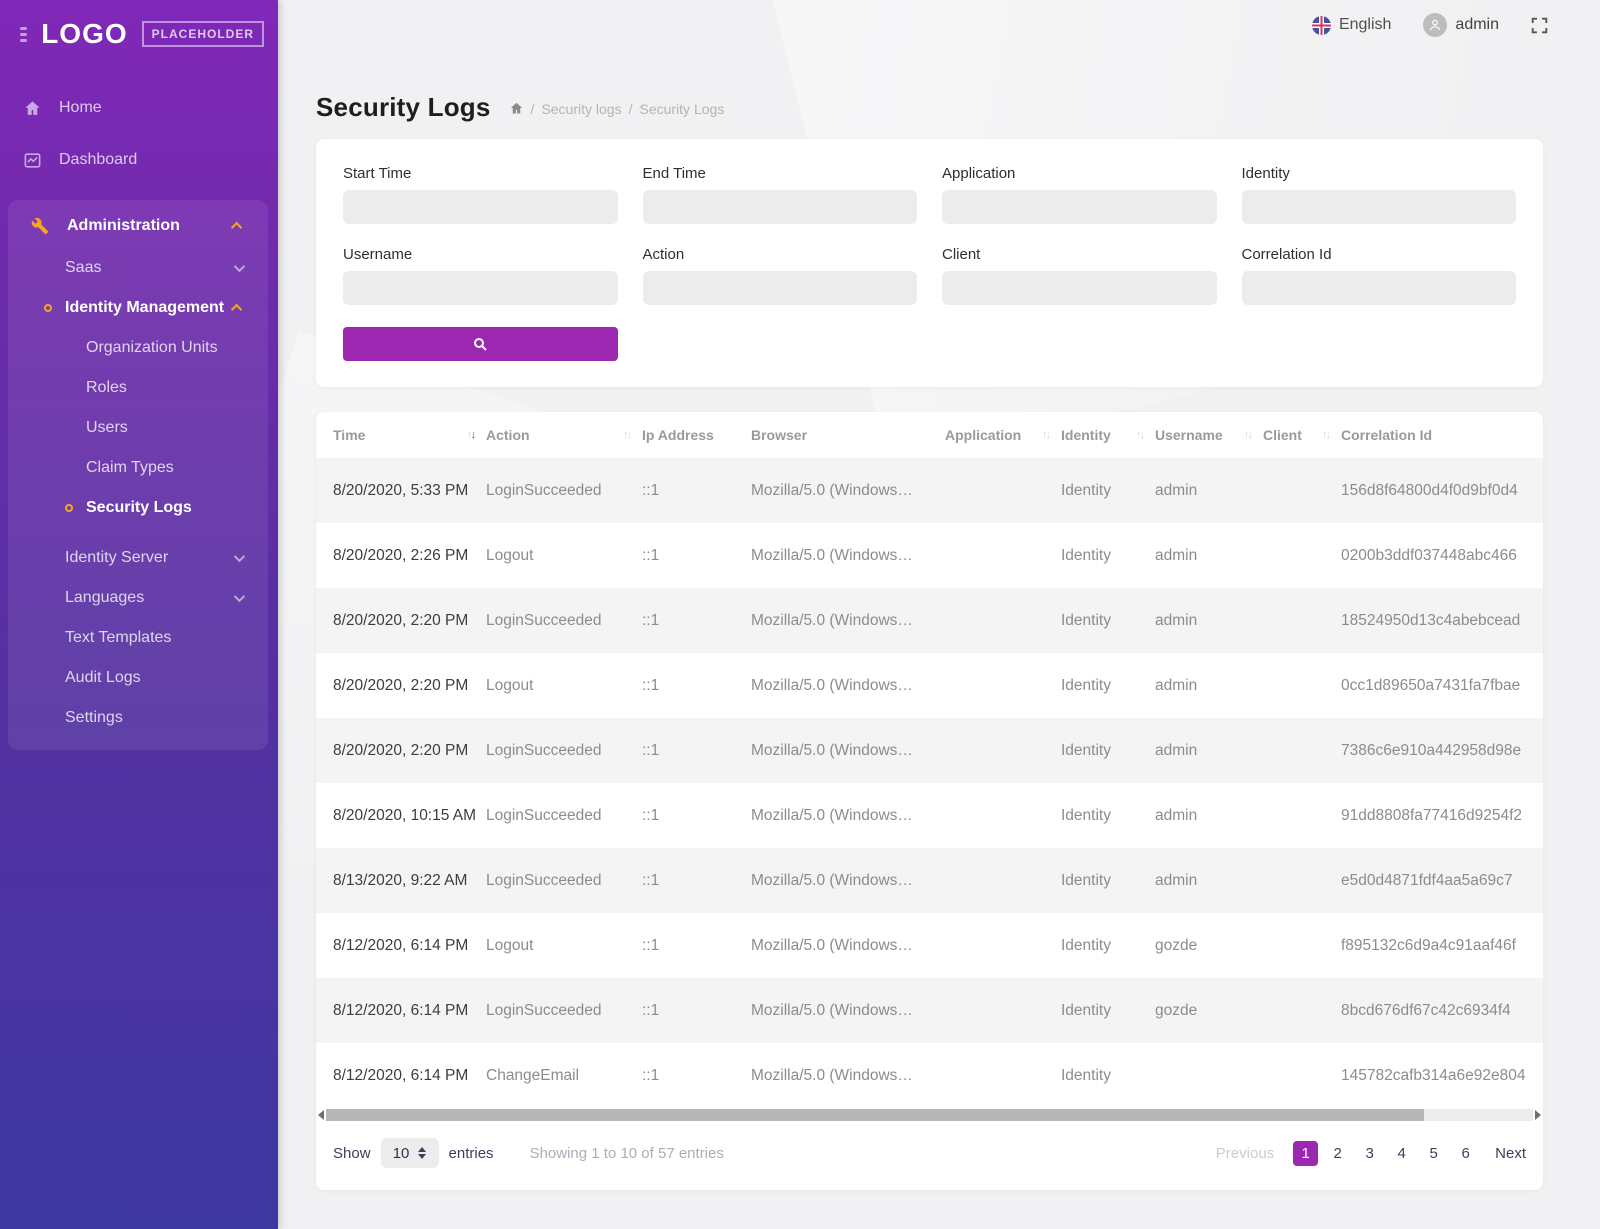  What do you see at coordinates (118, 637) in the screenshot?
I see `sidebar-item-label: Text Templates` at bounding box center [118, 637].